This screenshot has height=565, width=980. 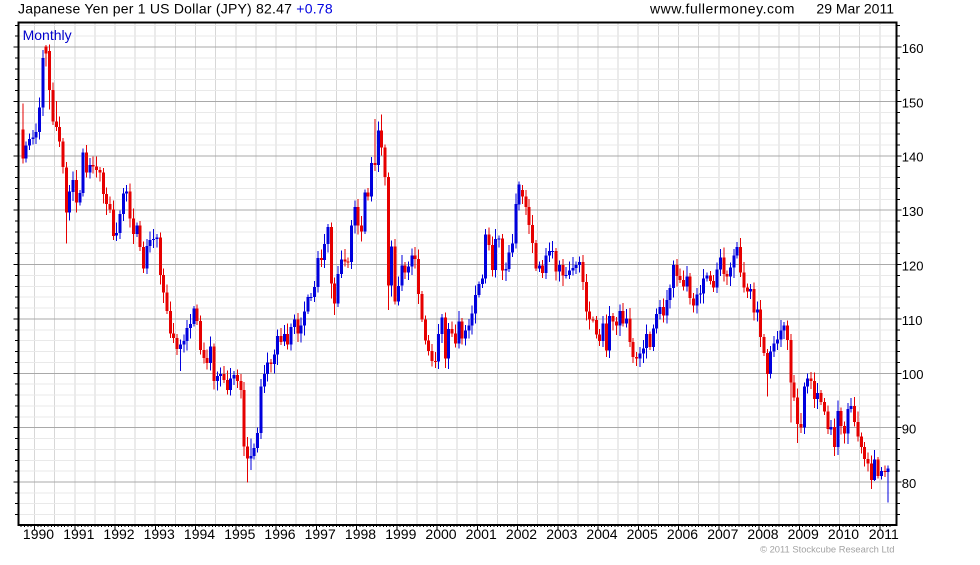 I want to click on svg-text: 1994, so click(x=199, y=534).